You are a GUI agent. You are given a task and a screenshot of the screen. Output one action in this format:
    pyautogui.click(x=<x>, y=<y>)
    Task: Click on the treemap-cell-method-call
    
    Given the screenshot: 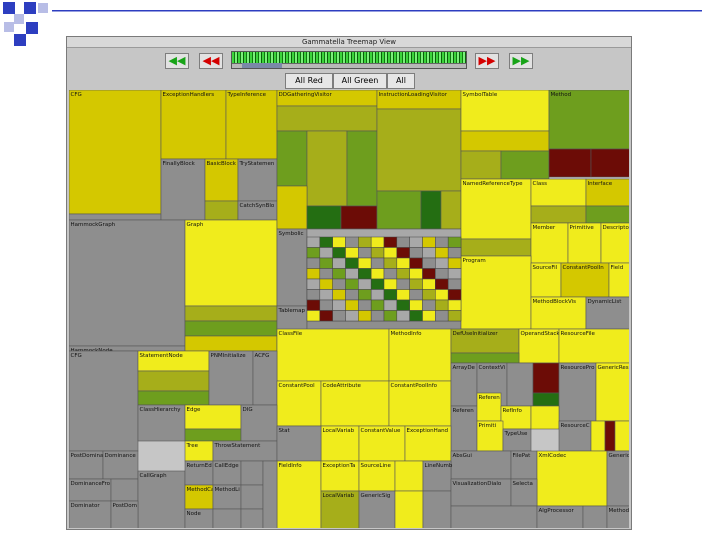 What is the action you would take?
    pyautogui.click(x=199, y=497)
    